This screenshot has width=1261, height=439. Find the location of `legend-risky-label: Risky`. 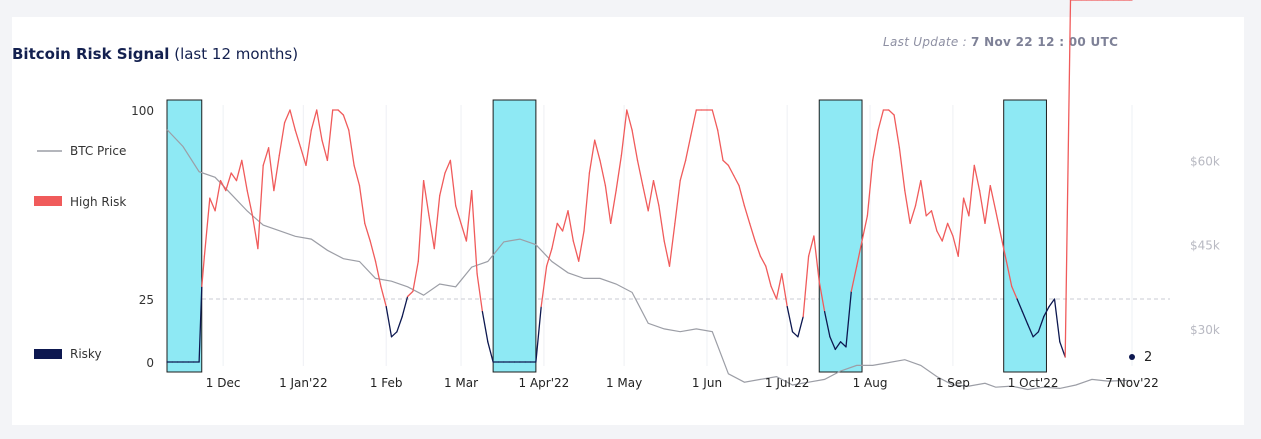

legend-risky-label: Risky is located at coordinates (86, 354).